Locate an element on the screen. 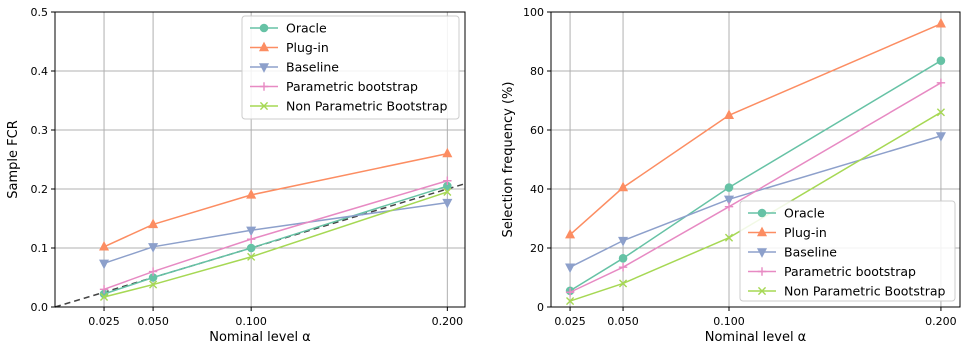 The height and width of the screenshot is (351, 961). x-tick-label: 0.025 is located at coordinates (570, 321).